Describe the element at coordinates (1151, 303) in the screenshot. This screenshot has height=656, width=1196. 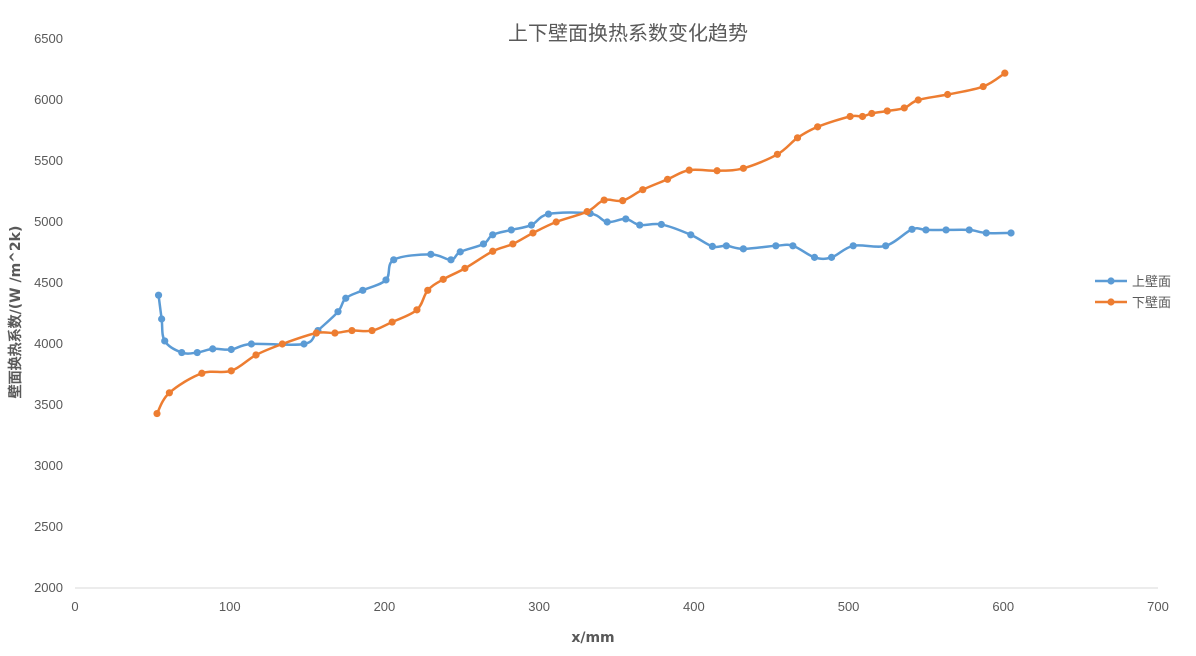
I see `legend-label: 下壁面` at that location.